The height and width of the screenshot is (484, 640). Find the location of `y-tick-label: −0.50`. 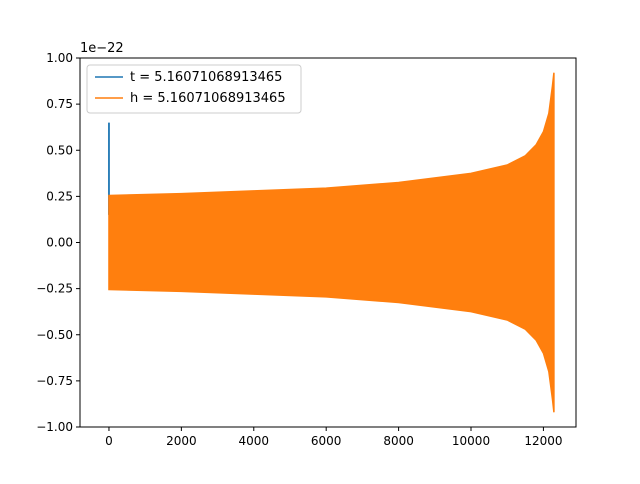

y-tick-label: −0.50 is located at coordinates (54, 335).